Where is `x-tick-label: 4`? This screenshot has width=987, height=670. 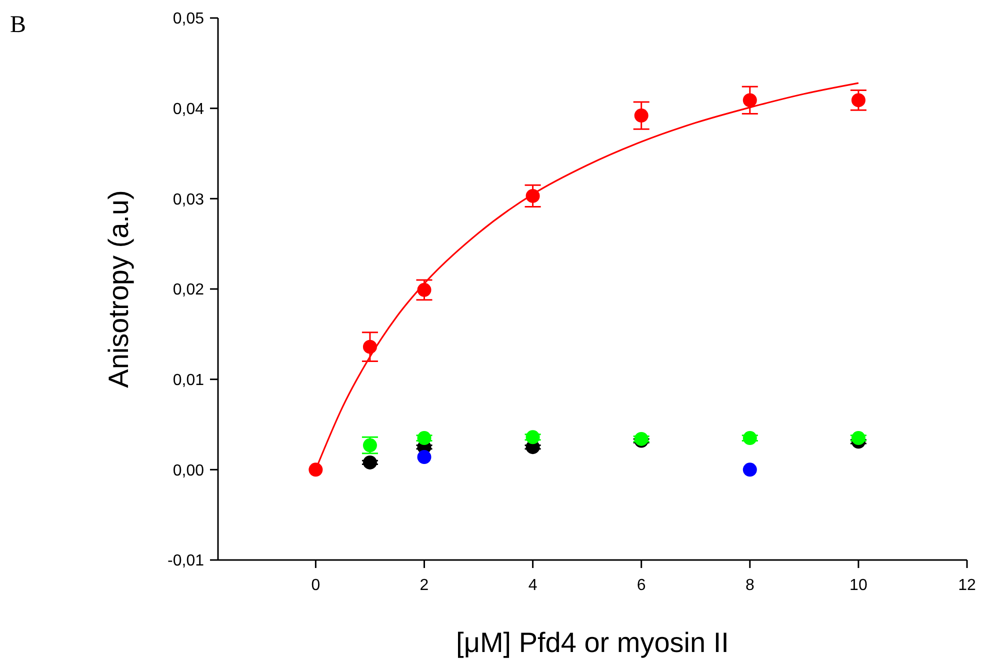 x-tick-label: 4 is located at coordinates (533, 585).